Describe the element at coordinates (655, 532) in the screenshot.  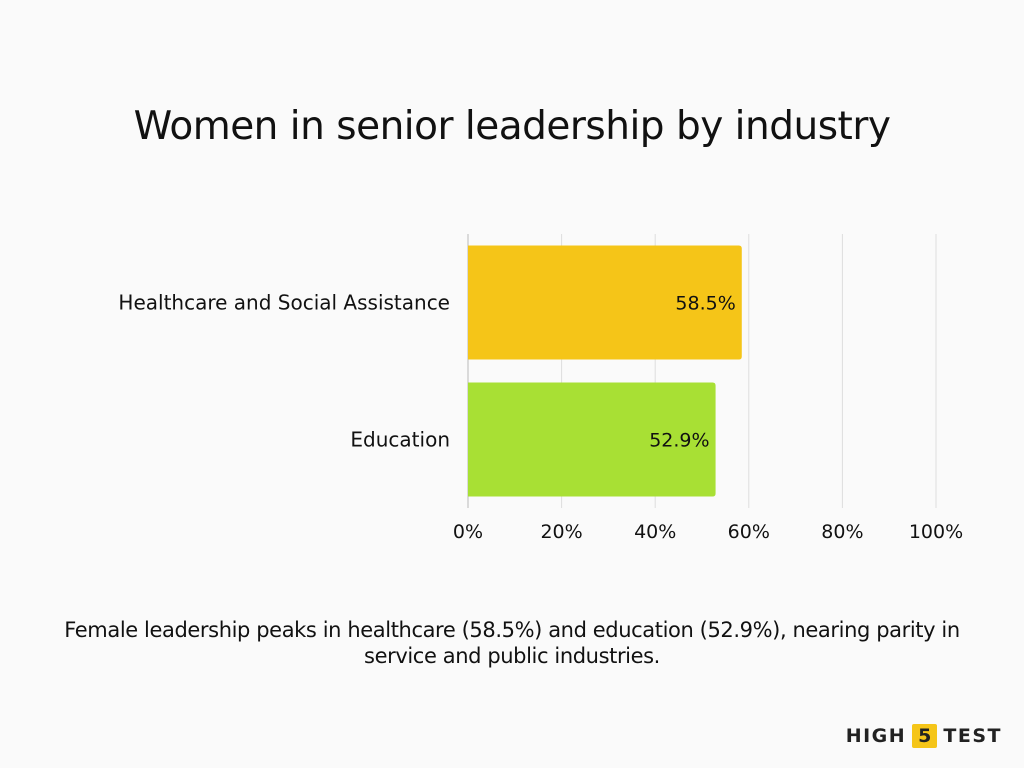
I see `x-tick-label: 40%` at that location.